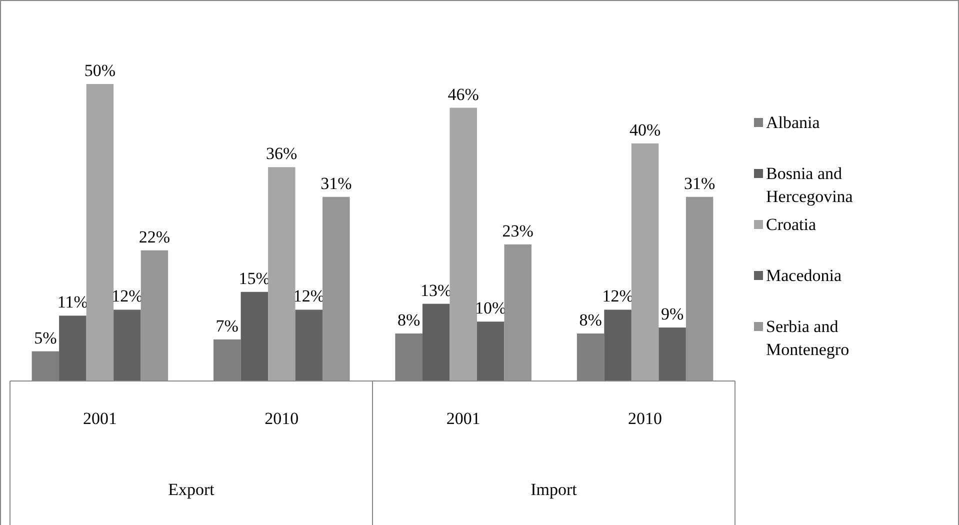  I want to click on data-label: 40%, so click(645, 130).